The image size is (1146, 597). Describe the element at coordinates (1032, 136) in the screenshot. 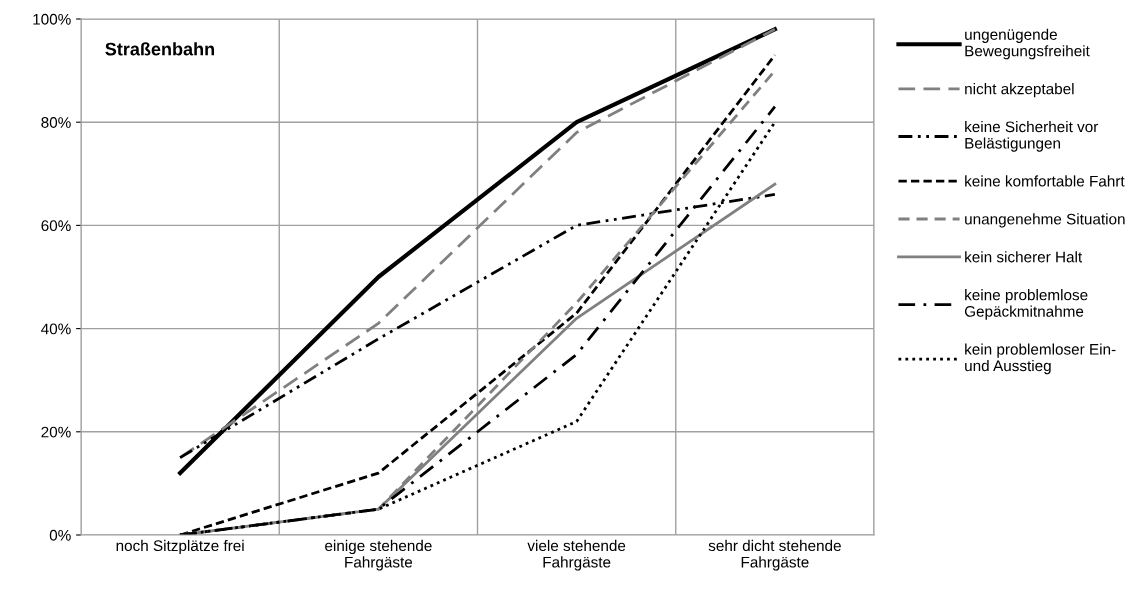

I see `legend-label: keine Sicherheit vor Belästigungen` at that location.